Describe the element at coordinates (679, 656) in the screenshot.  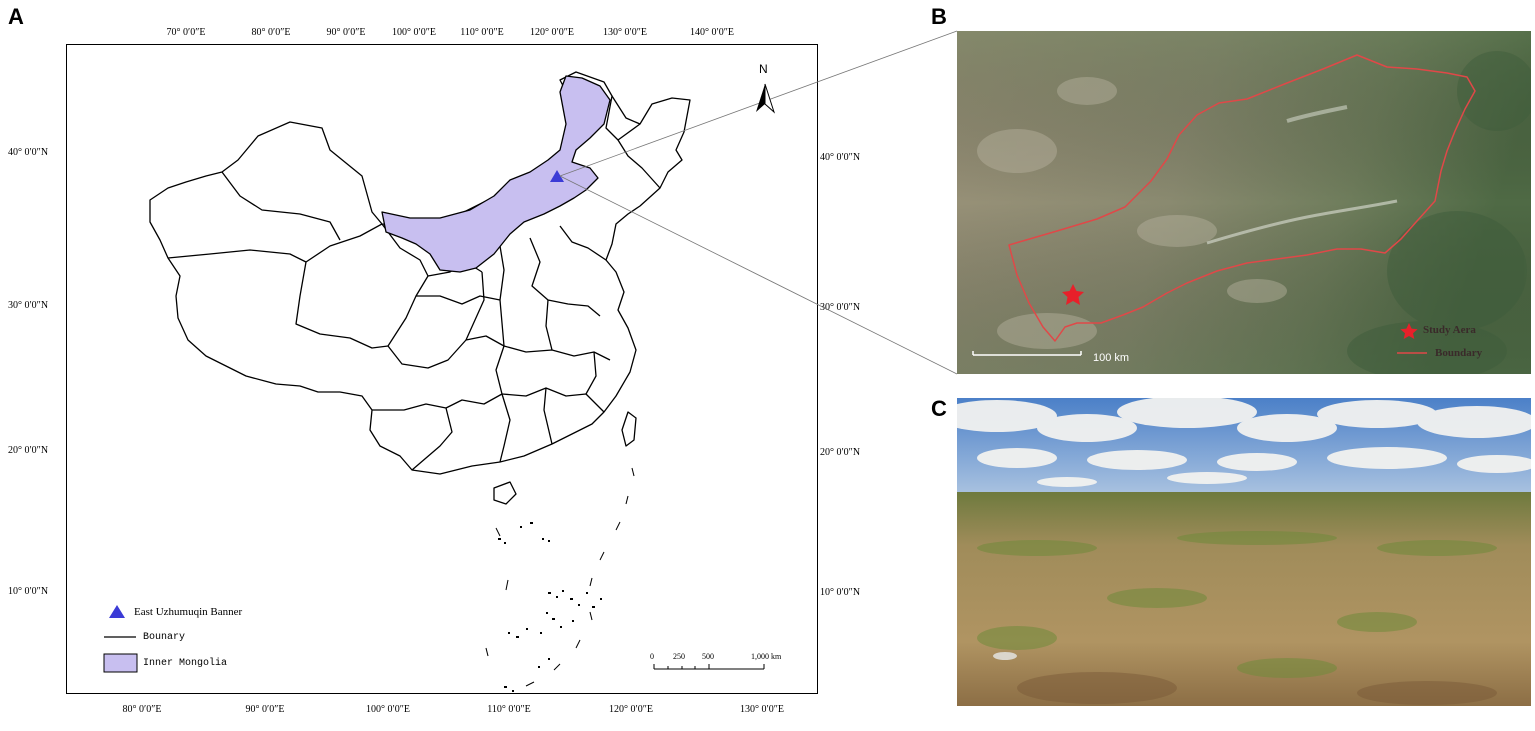
I see `scale-label: 250` at that location.